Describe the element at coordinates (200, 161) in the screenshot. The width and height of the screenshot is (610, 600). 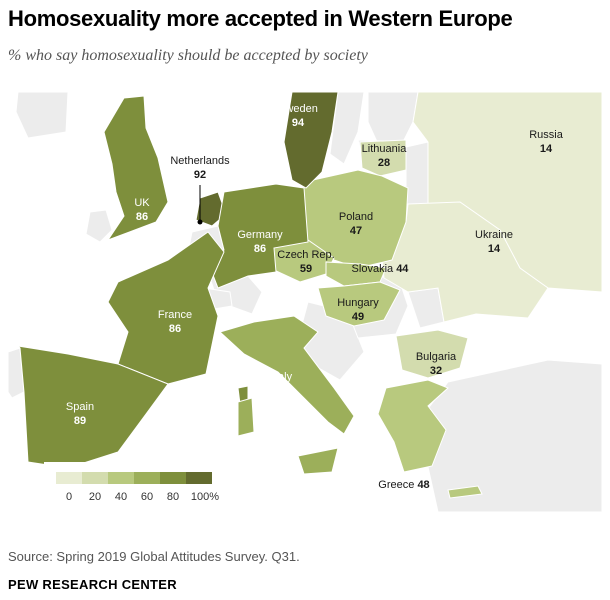
I see `label-netherlands-name: Netherlands` at that location.